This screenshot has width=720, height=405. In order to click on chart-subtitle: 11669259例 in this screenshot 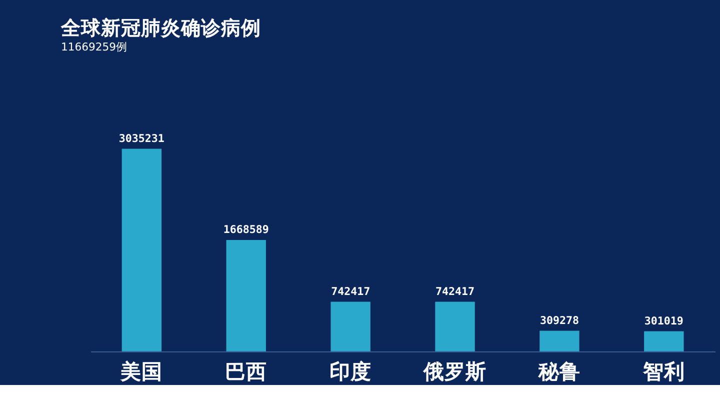, I will do `click(93, 47)`.